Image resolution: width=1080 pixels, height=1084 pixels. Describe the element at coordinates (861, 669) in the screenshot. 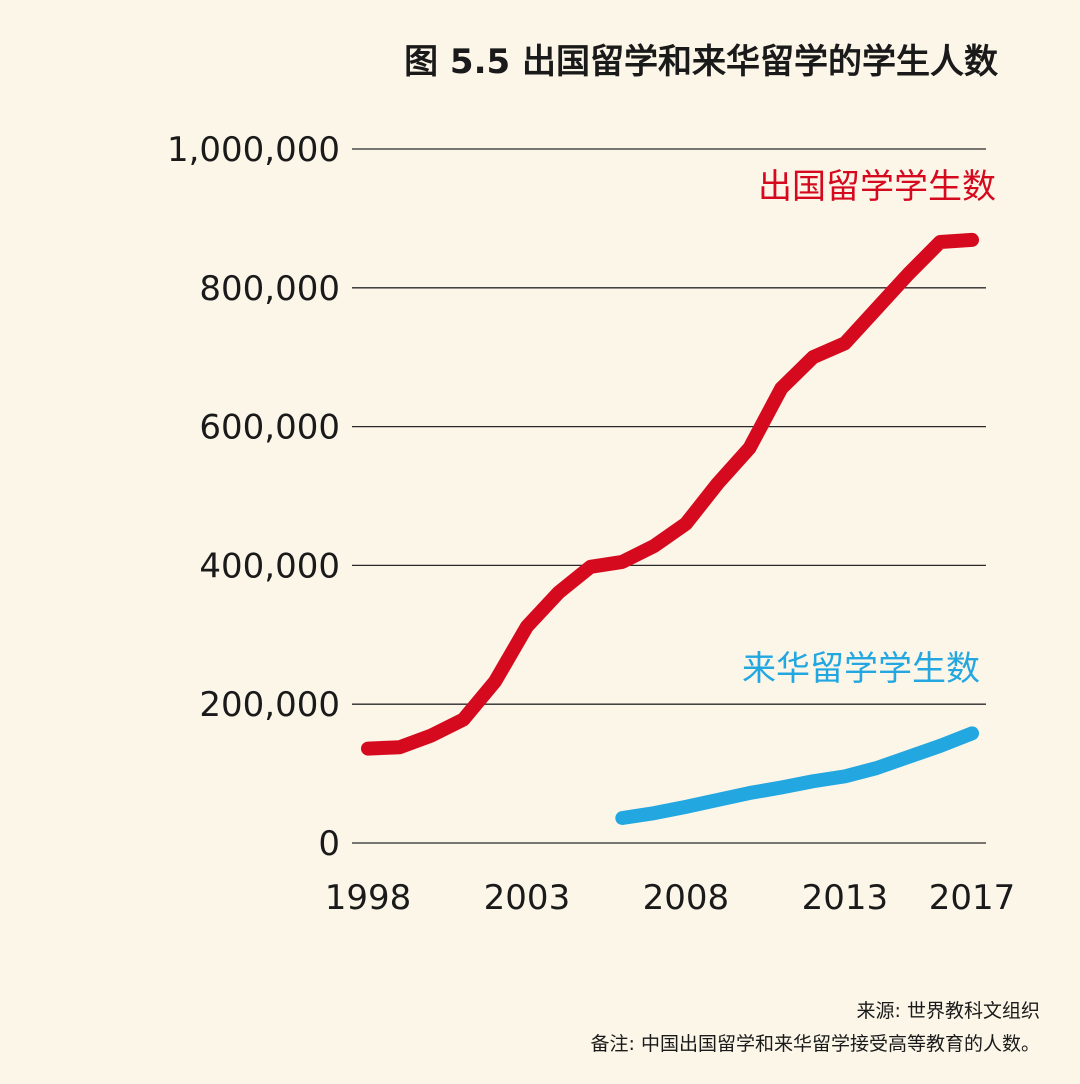

I see `series-label-1: 来华留学学生数` at that location.